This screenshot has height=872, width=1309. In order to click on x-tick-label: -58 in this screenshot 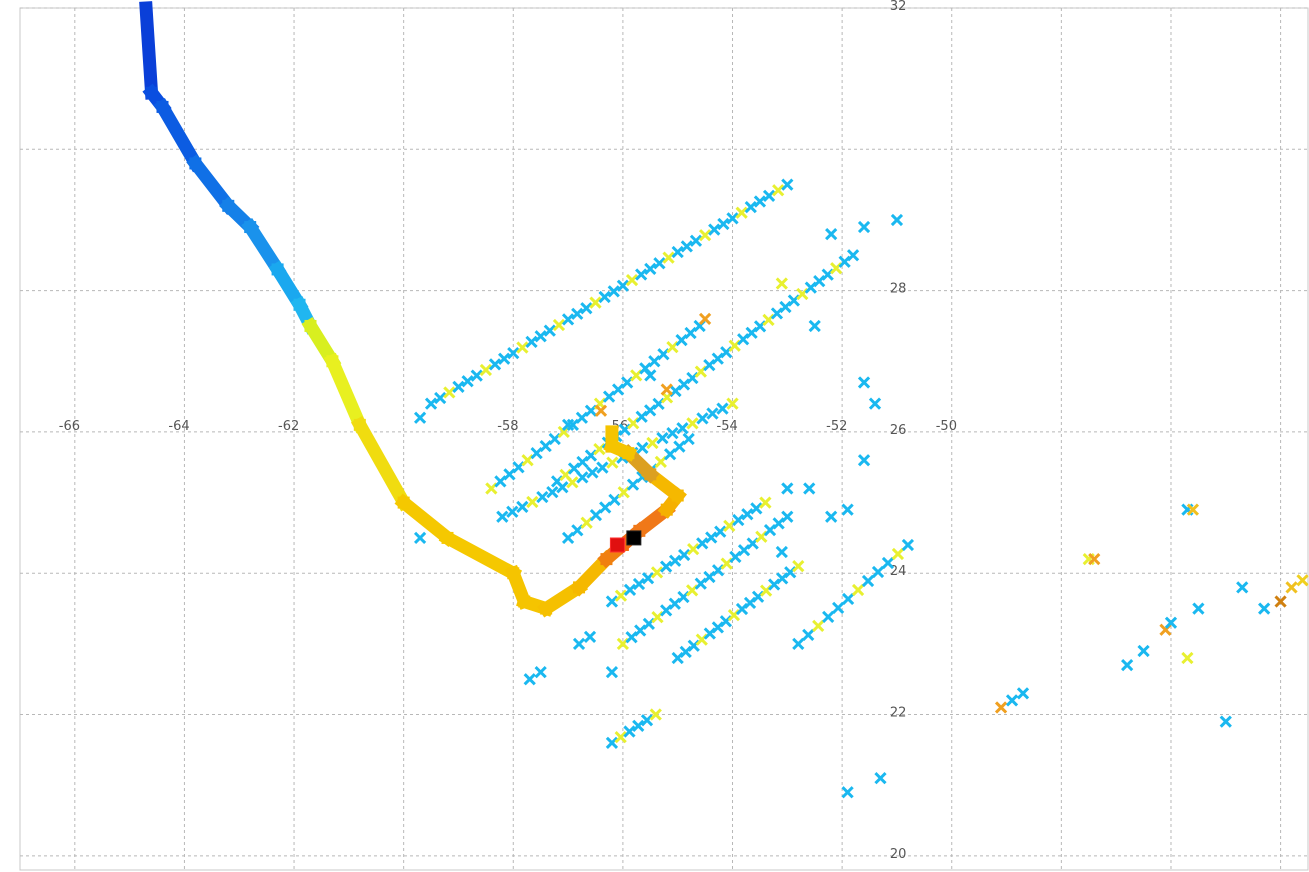, I will do `click(507, 426)`.